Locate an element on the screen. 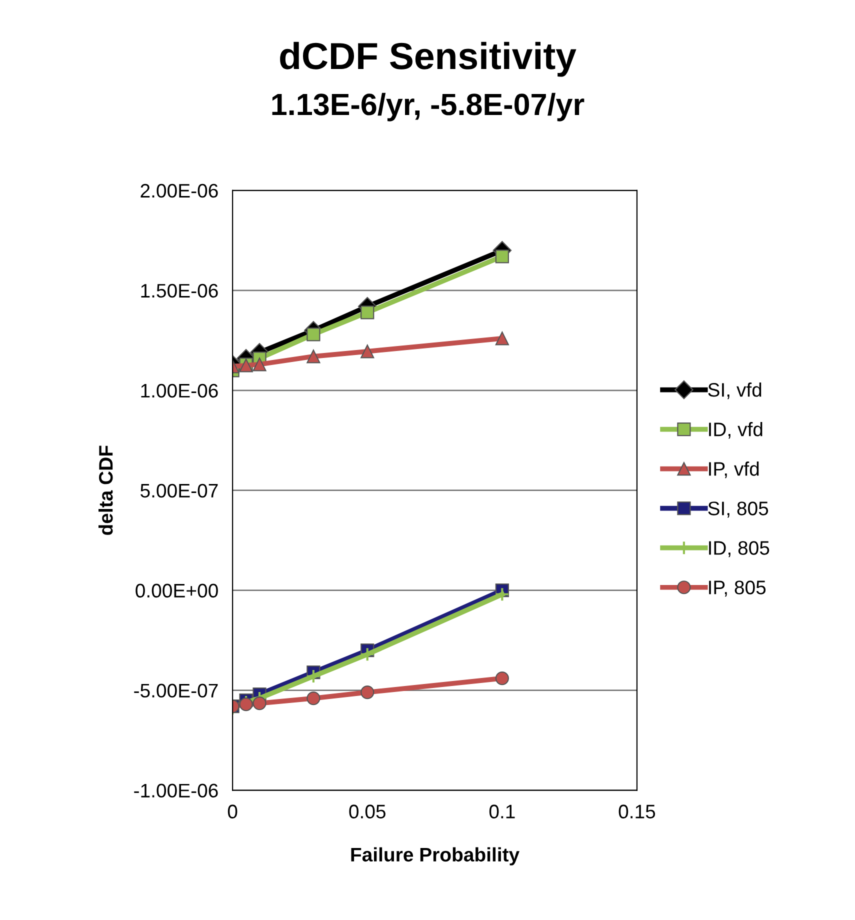 The height and width of the screenshot is (920, 855). legend-label: ID, vfd is located at coordinates (735, 430).